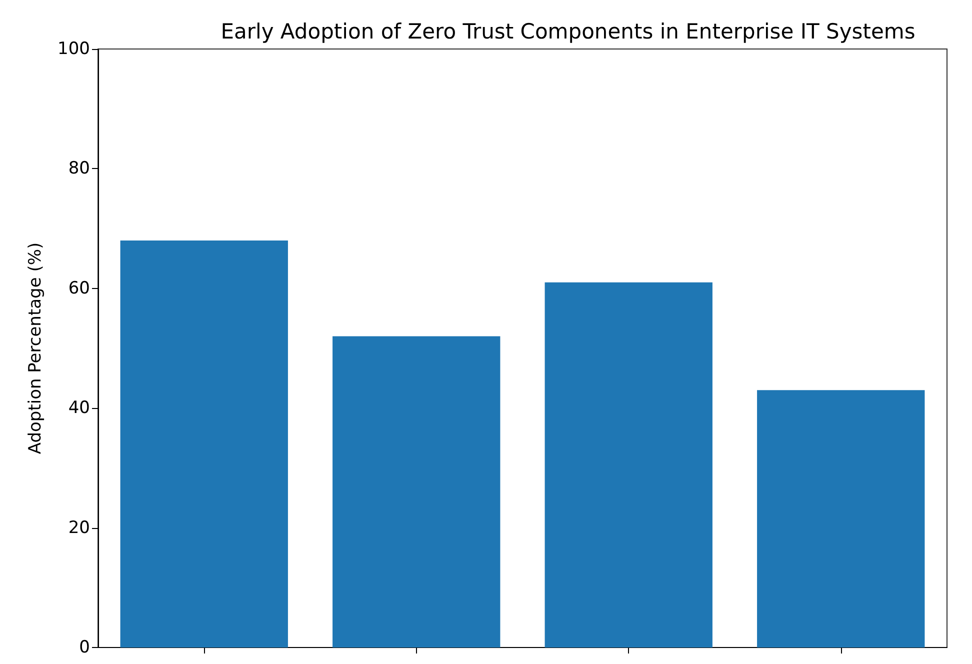  What do you see at coordinates (79, 288) in the screenshot?
I see `y-tick-label: 60` at bounding box center [79, 288].